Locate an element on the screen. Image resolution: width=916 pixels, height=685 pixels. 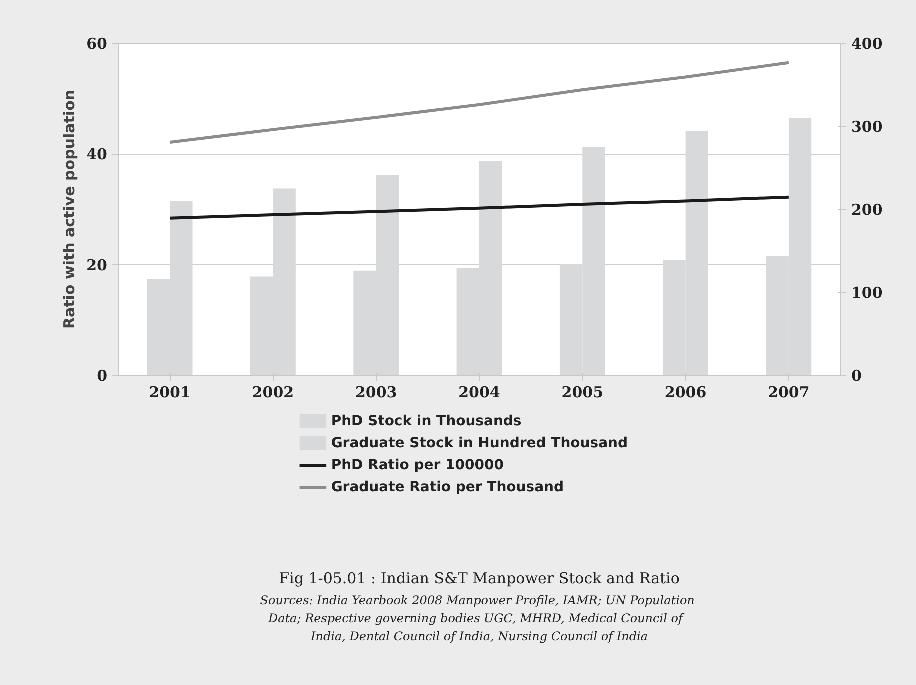
source-note: Sources: India Yearbook 2008 Manpower Profile, IAMR; UN Population is located at coordinates (477, 601).